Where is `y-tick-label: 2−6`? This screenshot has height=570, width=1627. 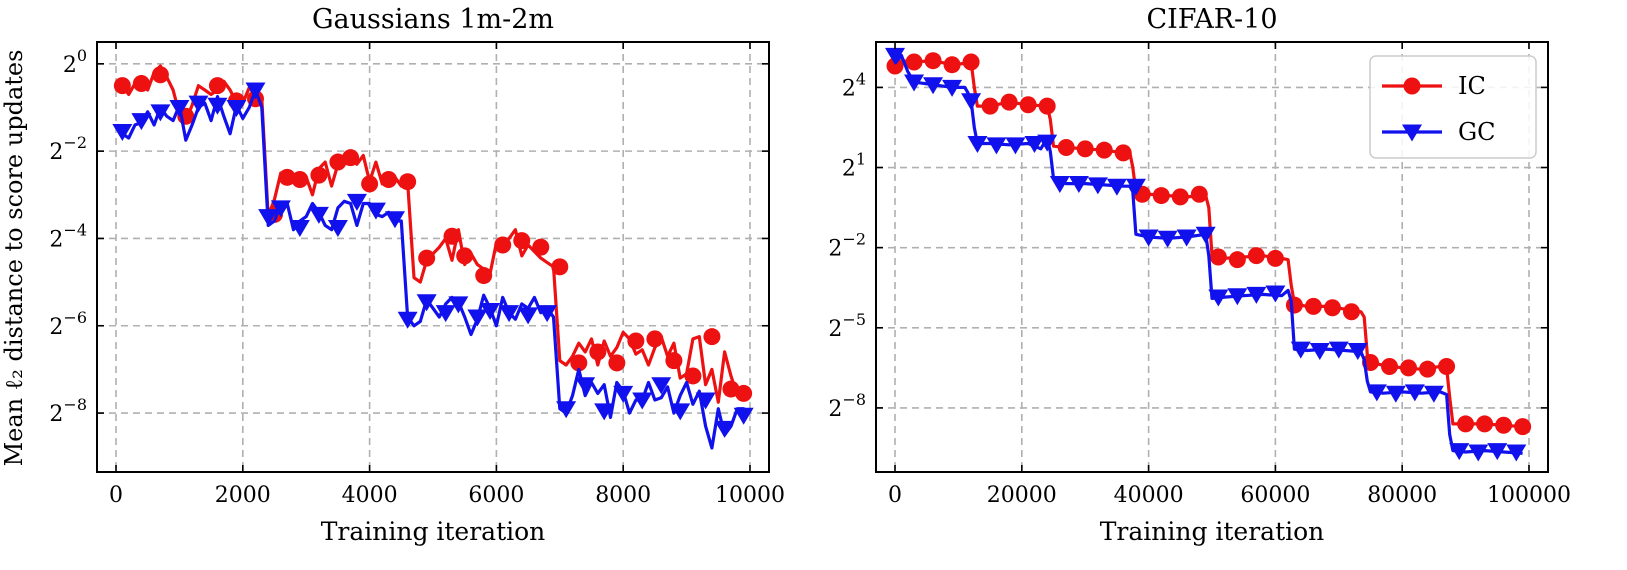 y-tick-label: 2−6 is located at coordinates (68, 324).